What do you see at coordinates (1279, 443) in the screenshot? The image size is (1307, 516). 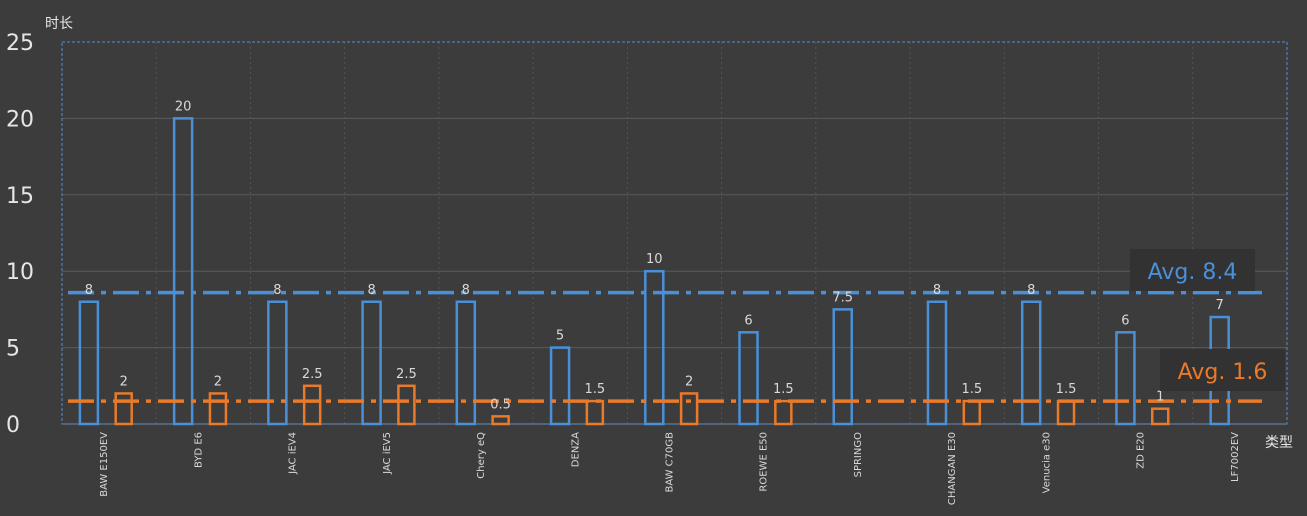 I see `x-axis-title: 类型` at bounding box center [1279, 443].